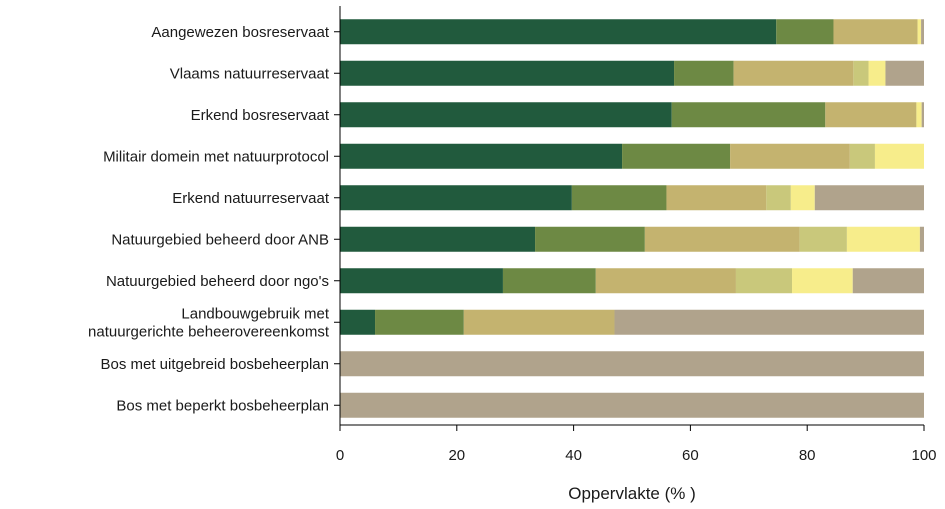 This screenshot has height=509, width=945. Describe the element at coordinates (240, 32) in the screenshot. I see `category-label: Aangewezen bosreservaat` at that location.